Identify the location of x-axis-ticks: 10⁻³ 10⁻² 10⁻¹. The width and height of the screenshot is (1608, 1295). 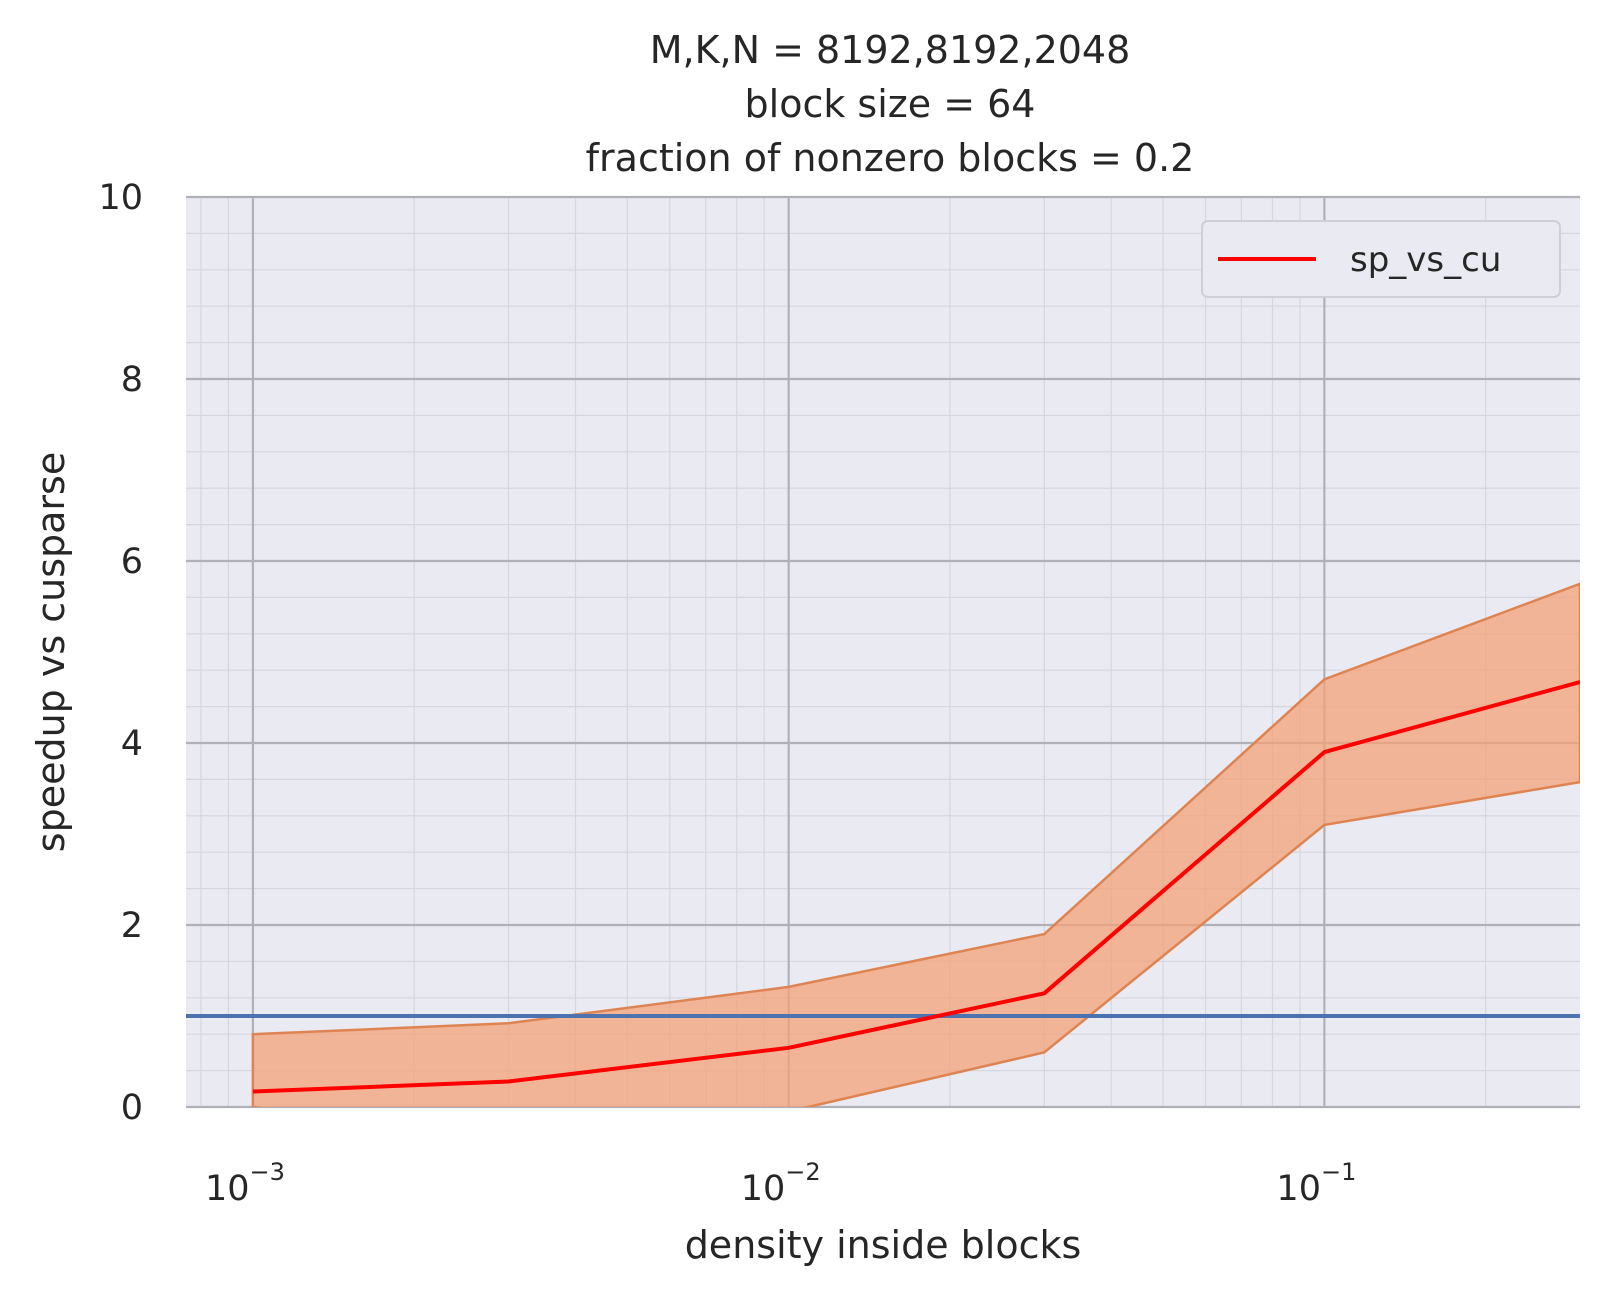
(780, 1183).